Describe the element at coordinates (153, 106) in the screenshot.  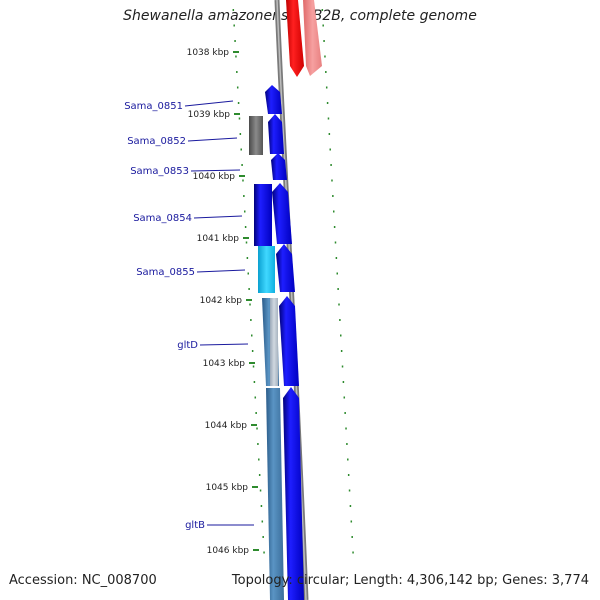
I see `gene-label: Sama_0851` at that location.